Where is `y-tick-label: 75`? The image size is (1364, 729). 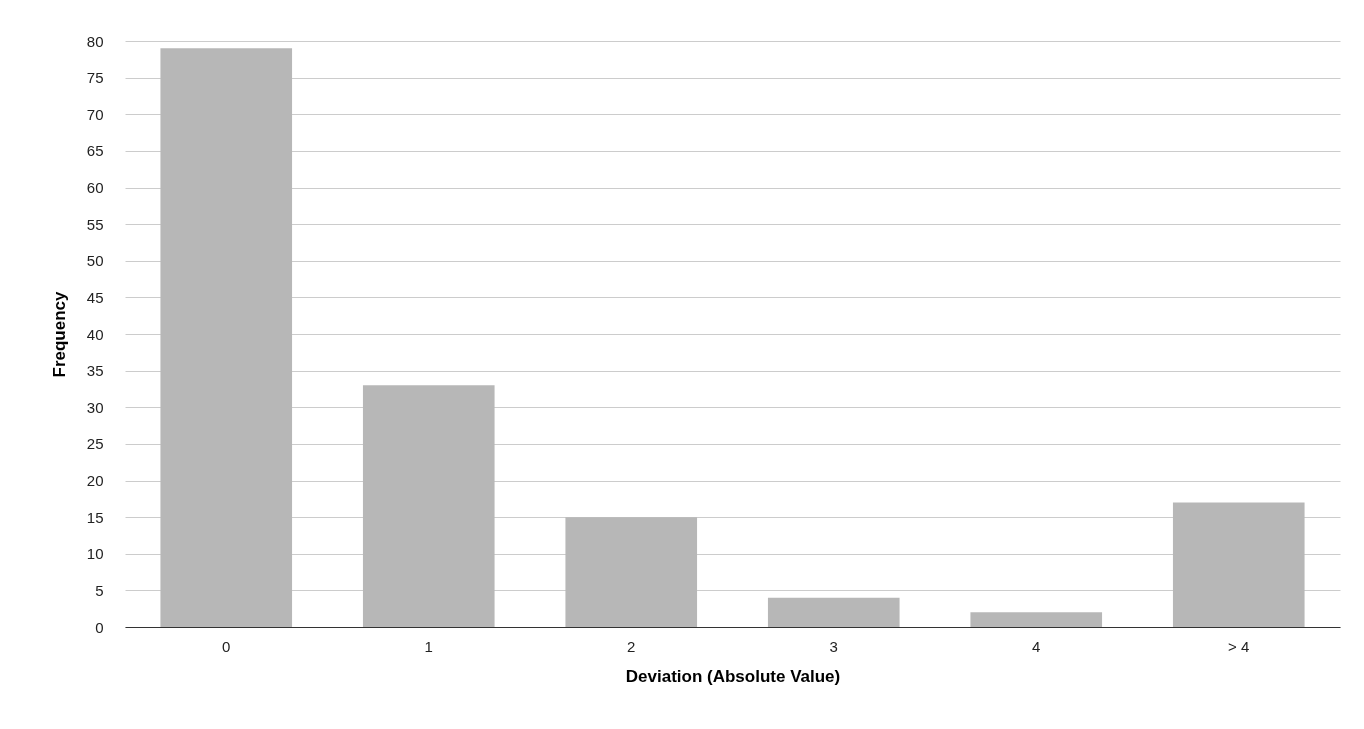
y-tick-label: 75 is located at coordinates (95, 78).